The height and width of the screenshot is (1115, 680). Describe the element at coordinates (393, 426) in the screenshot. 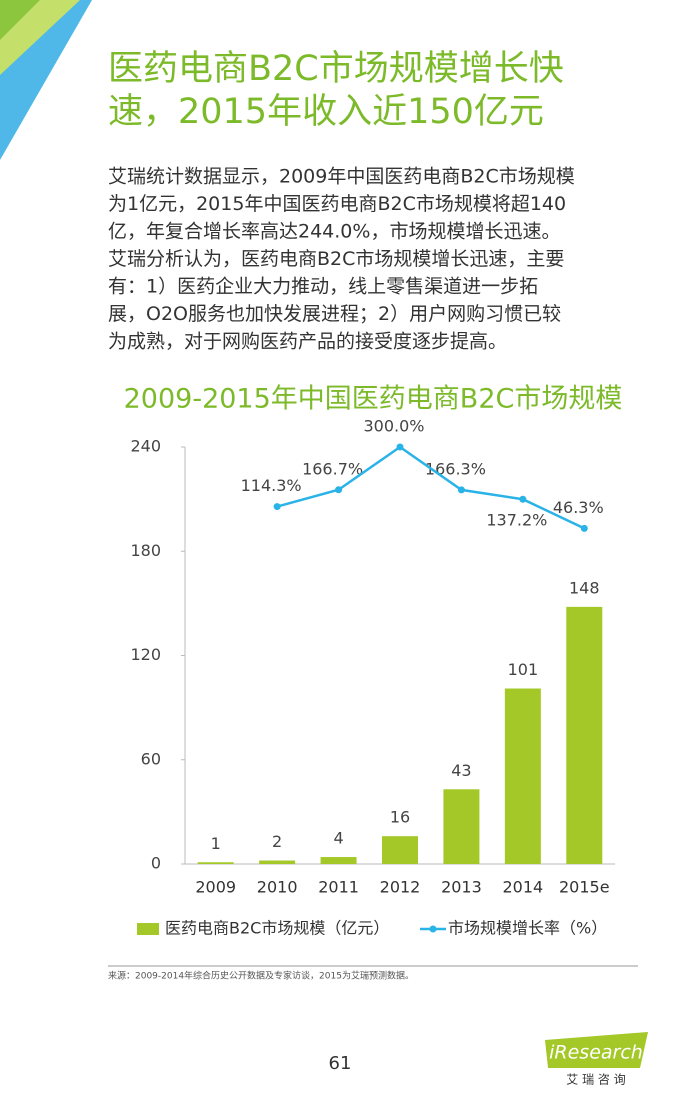

I see `data-label: 300.0%` at that location.